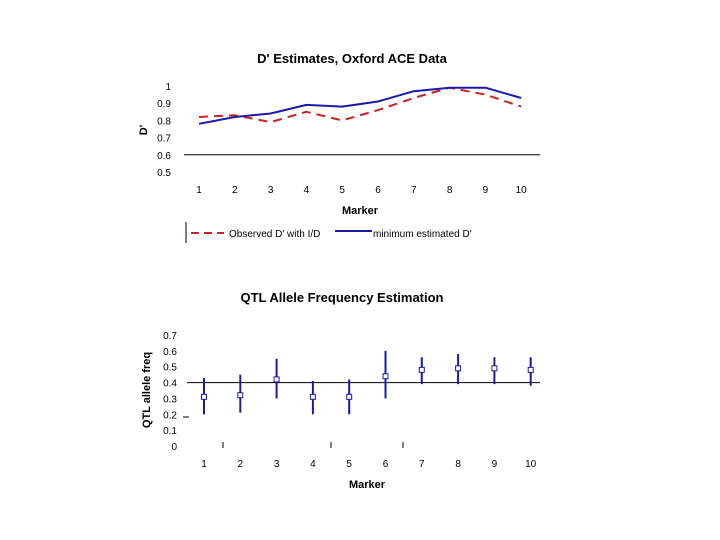 The image size is (720, 540). I want to click on chart2-y-tick-label: 0, so click(174, 447).